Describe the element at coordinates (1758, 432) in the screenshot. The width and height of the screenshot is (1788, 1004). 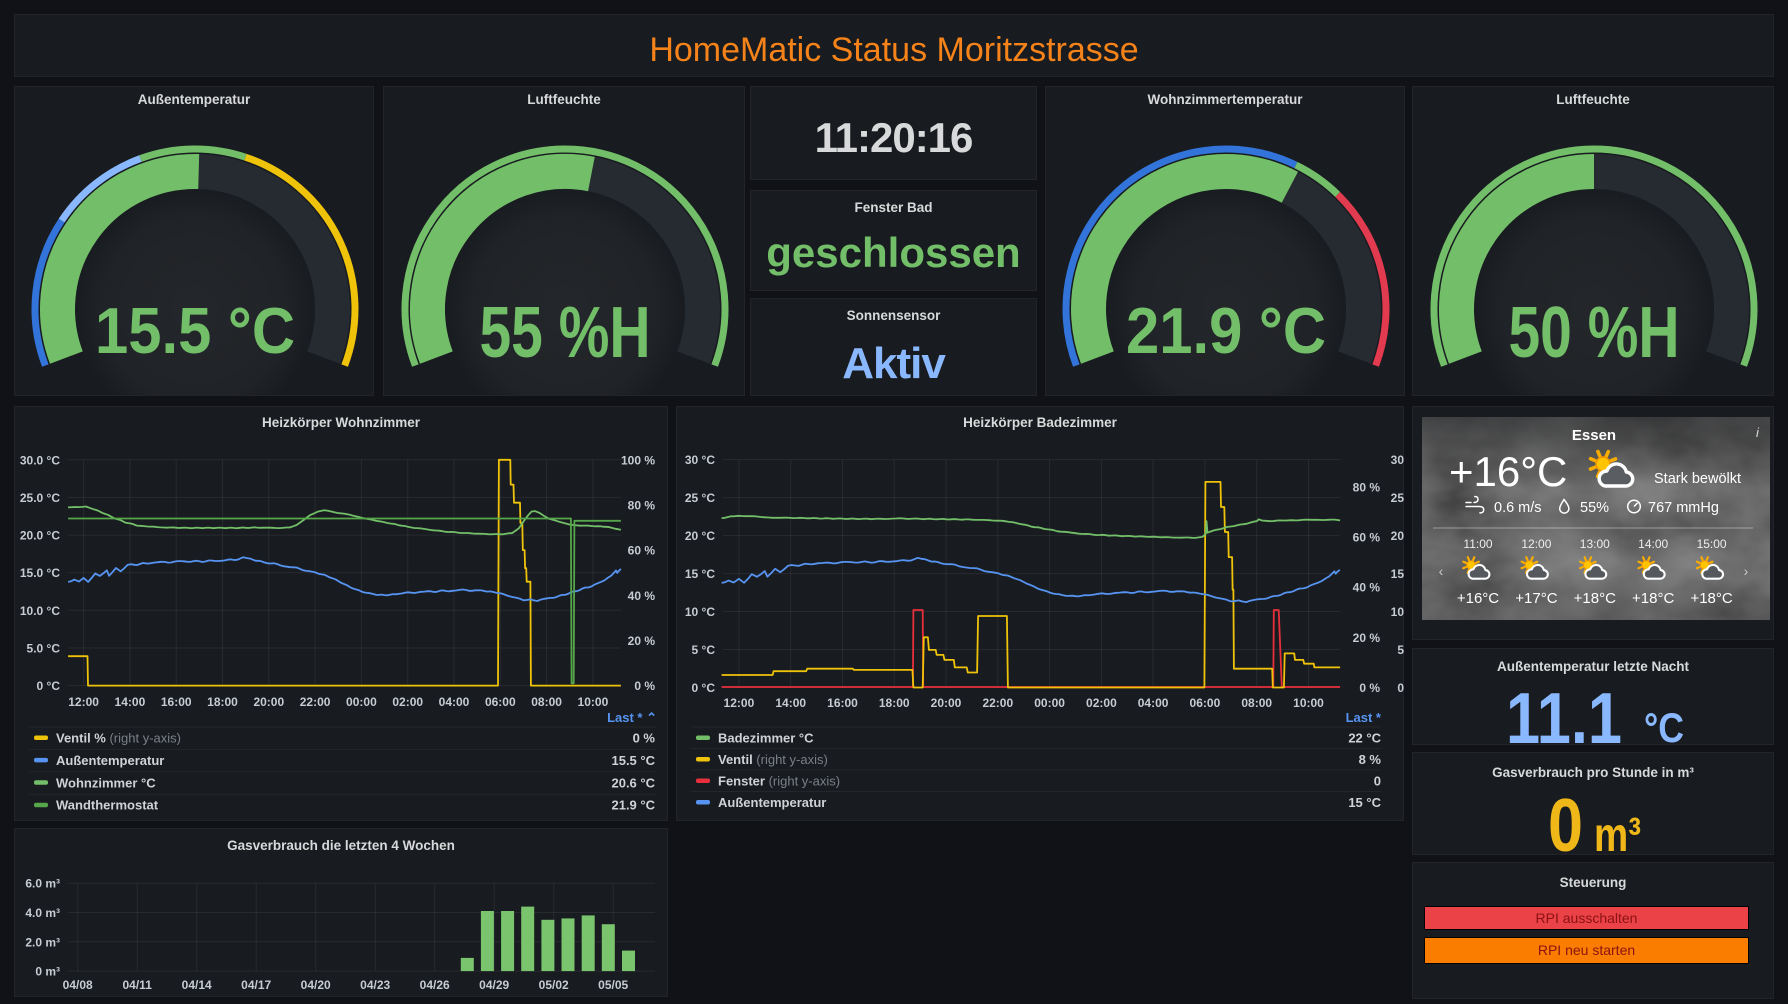
I see `svg-text: i` at that location.